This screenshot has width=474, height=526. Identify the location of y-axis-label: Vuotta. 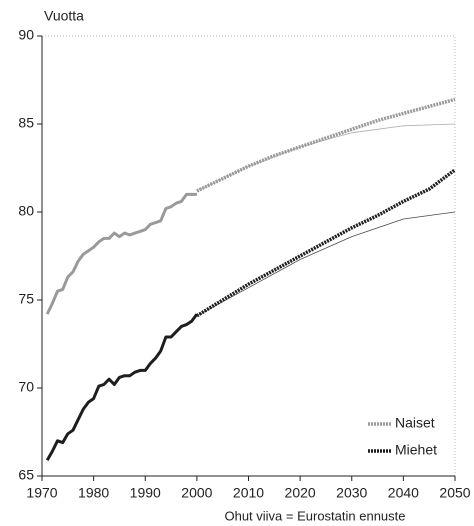
(64, 16).